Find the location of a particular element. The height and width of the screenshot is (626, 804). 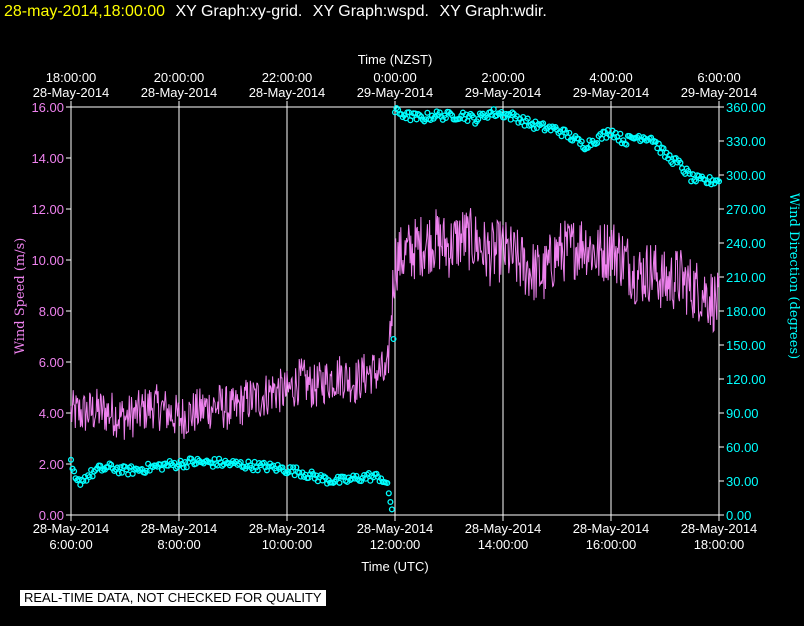

y-tick-label-left: 16.00 is located at coordinates (47, 107).